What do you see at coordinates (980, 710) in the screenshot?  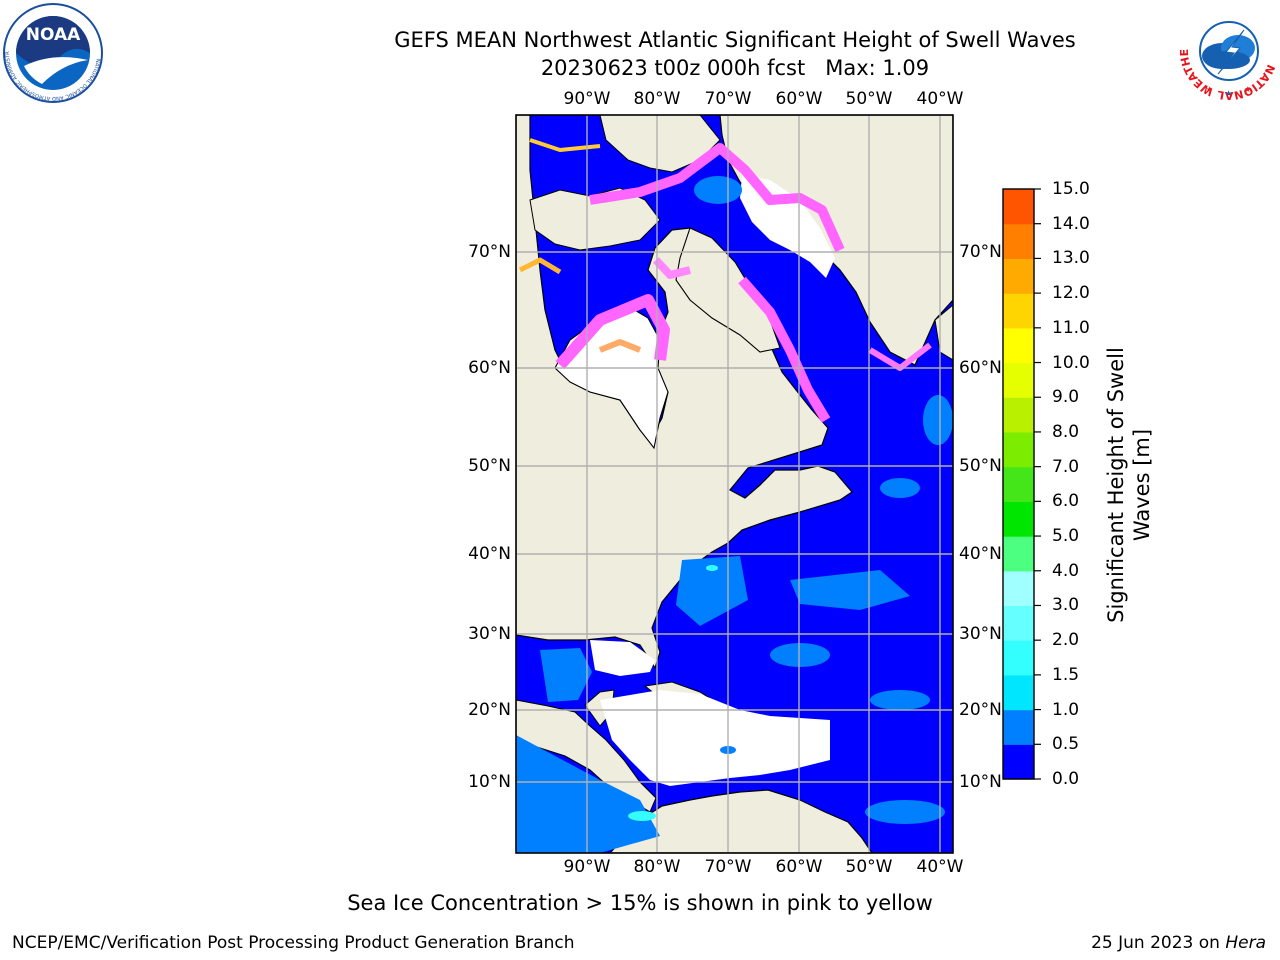 I see `lat-label-right-20n: 20°N` at bounding box center [980, 710].